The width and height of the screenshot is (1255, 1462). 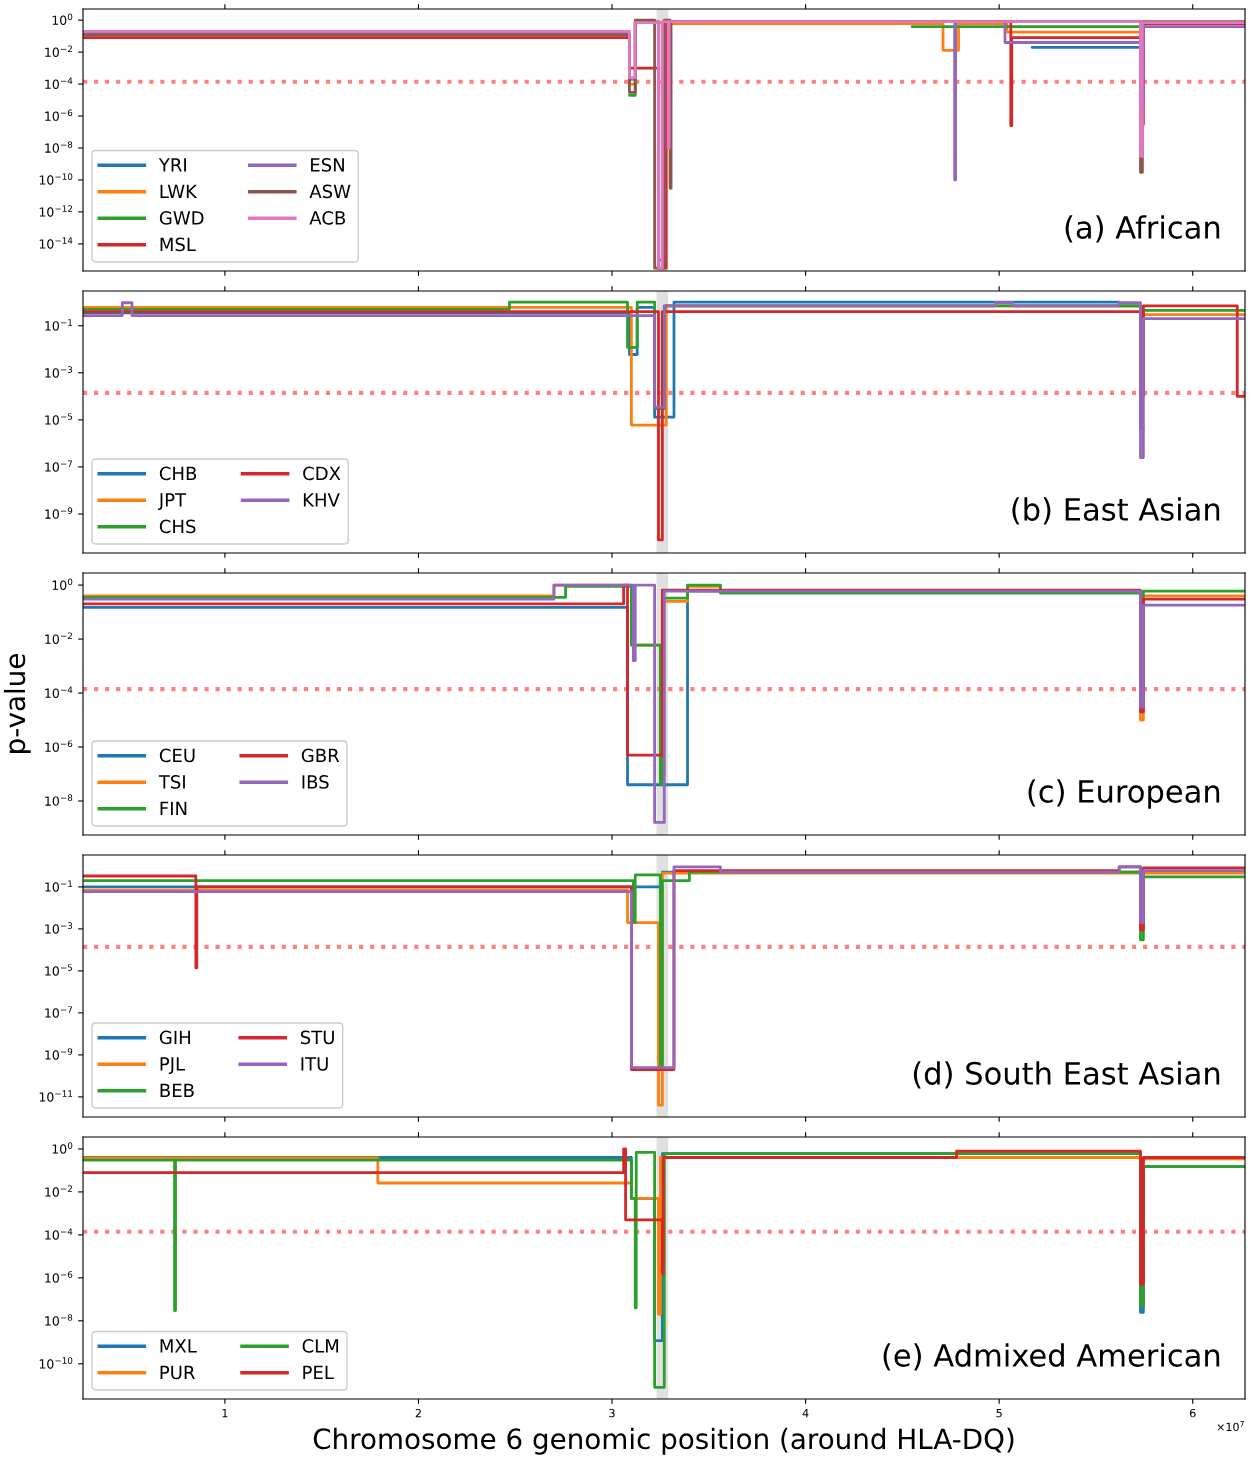 I want to click on legend-label: PJL, so click(x=173, y=1066).